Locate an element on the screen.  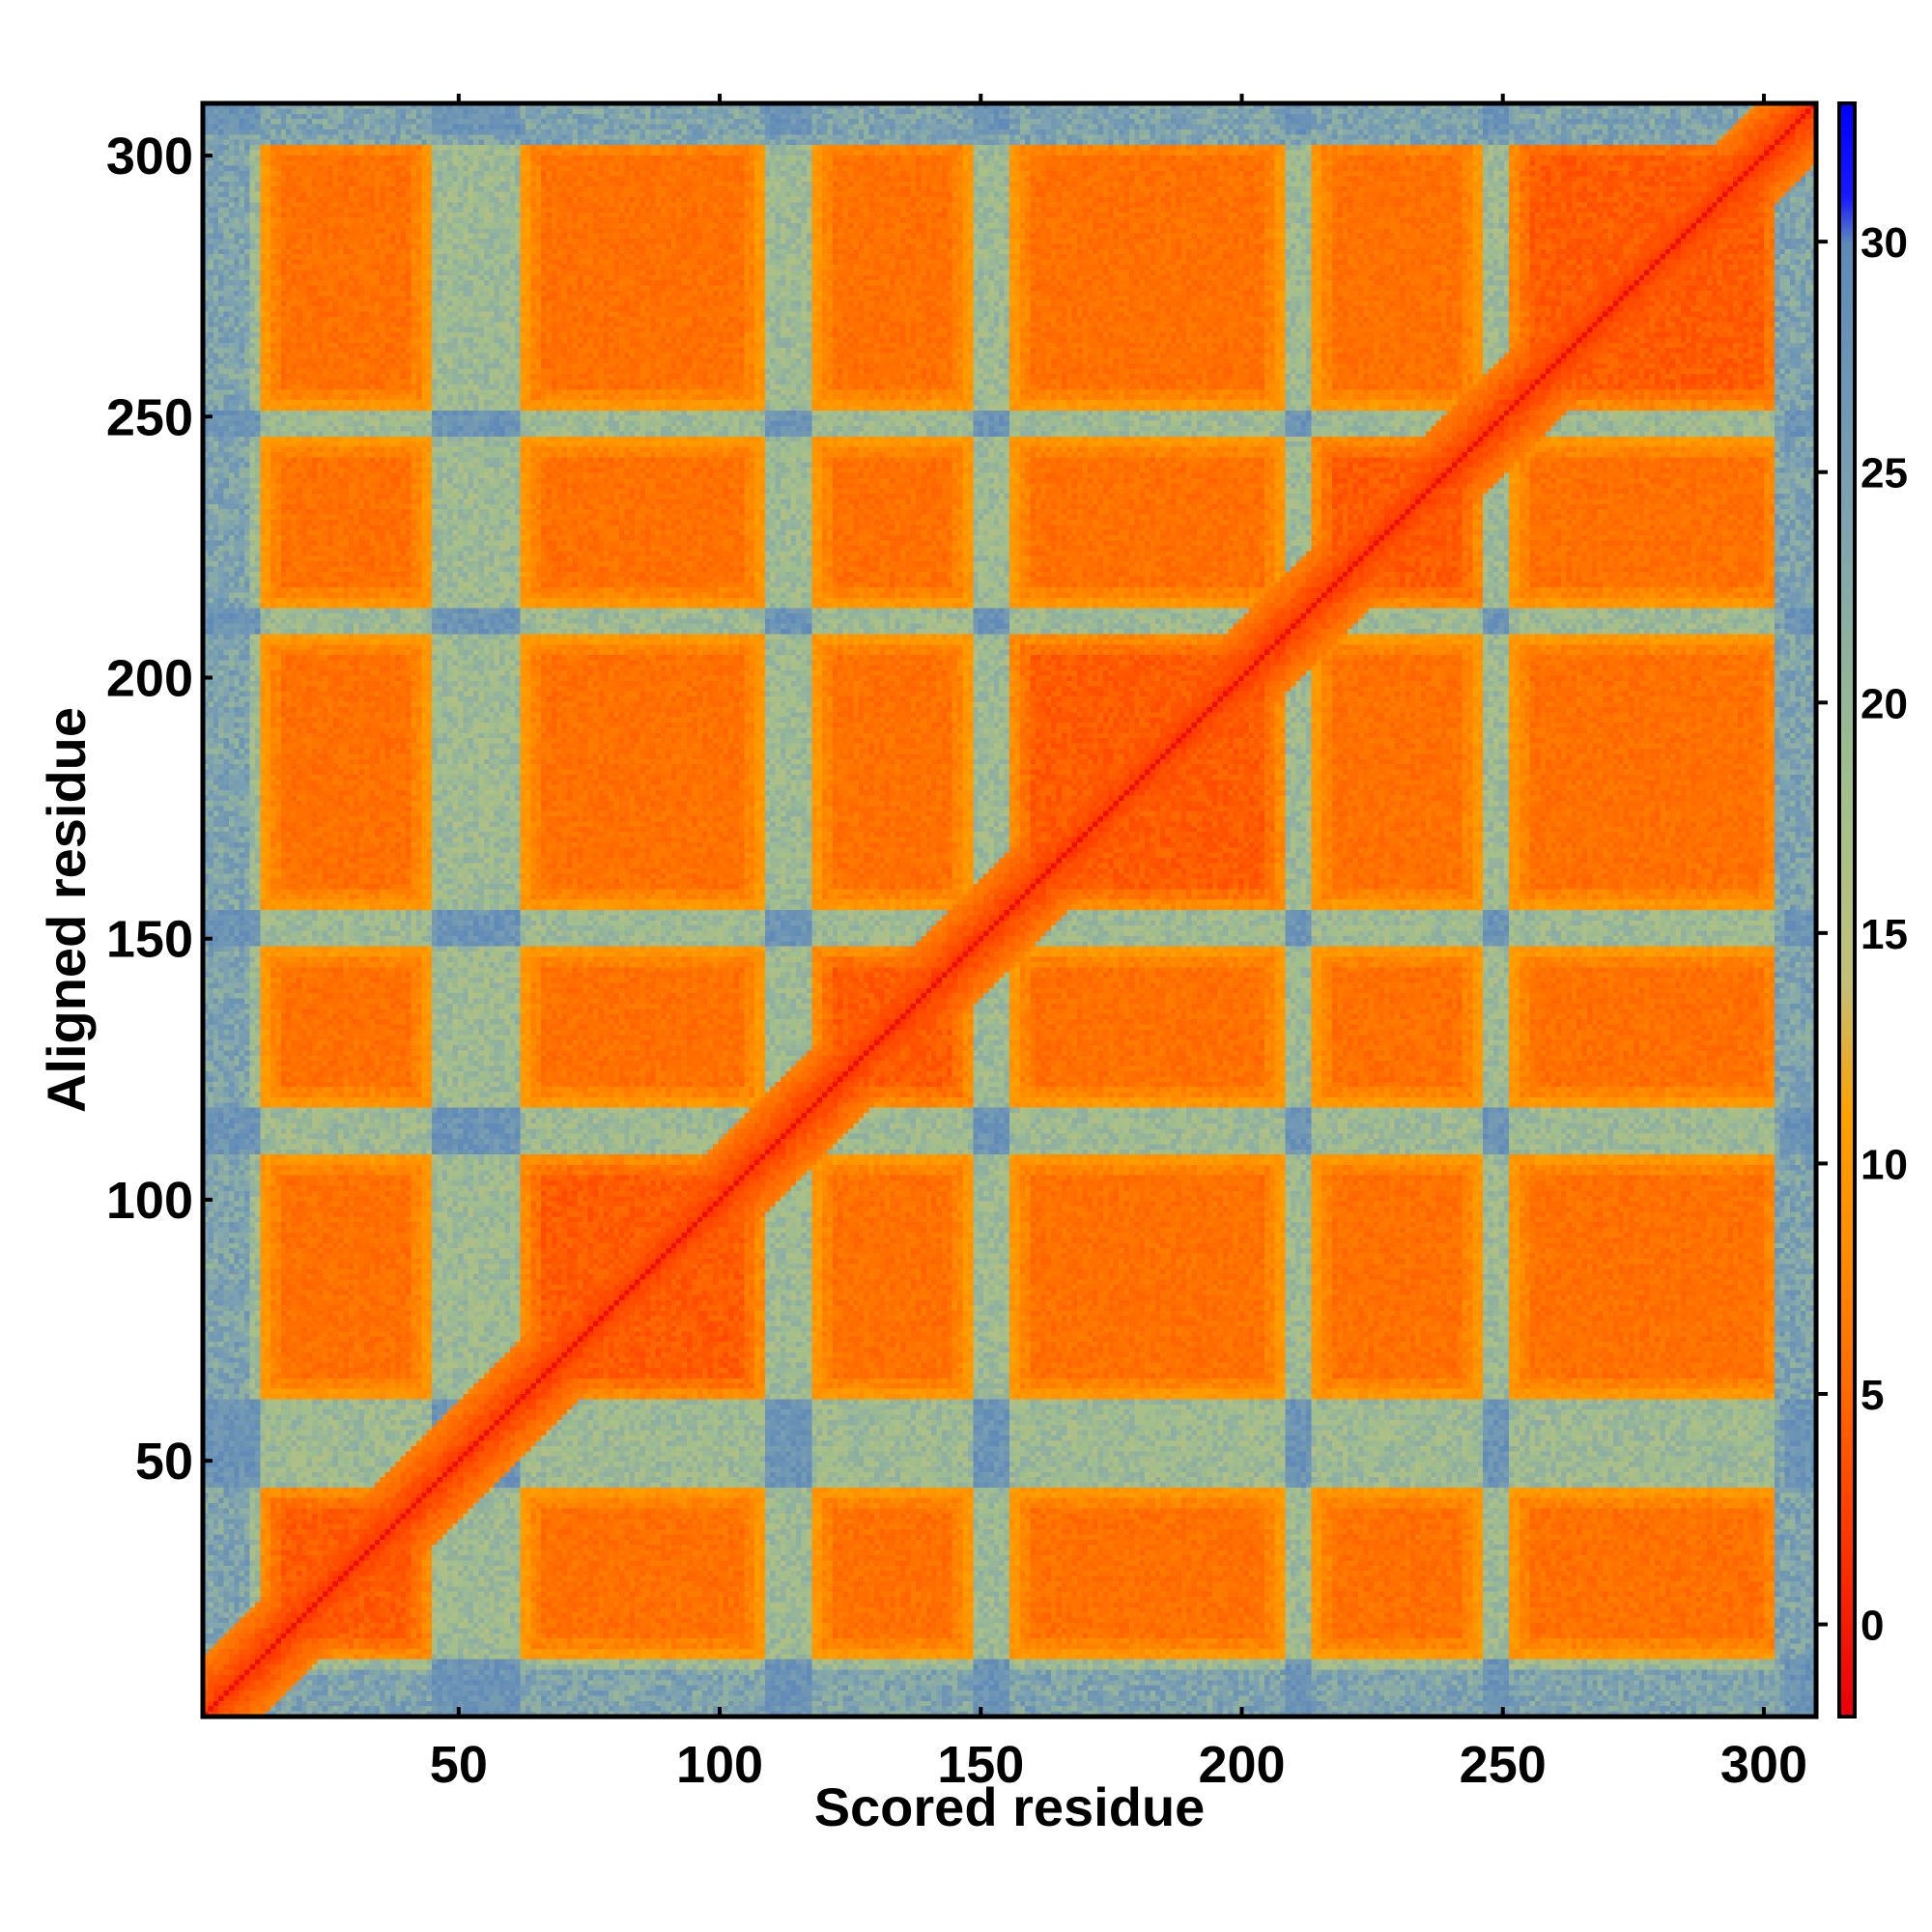
x-tick-label: 50 is located at coordinates (459, 1765).